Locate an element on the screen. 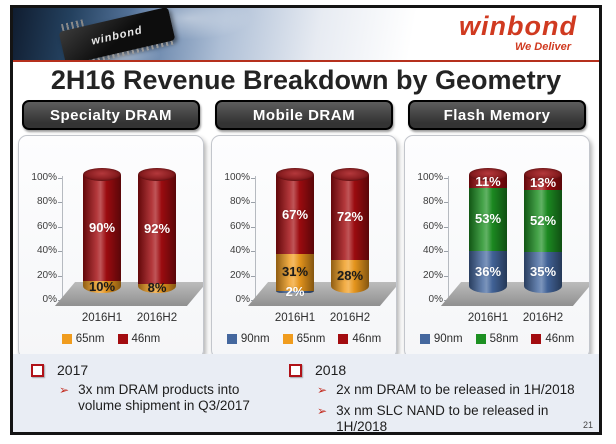  segment-label: 53% is located at coordinates (488, 219).